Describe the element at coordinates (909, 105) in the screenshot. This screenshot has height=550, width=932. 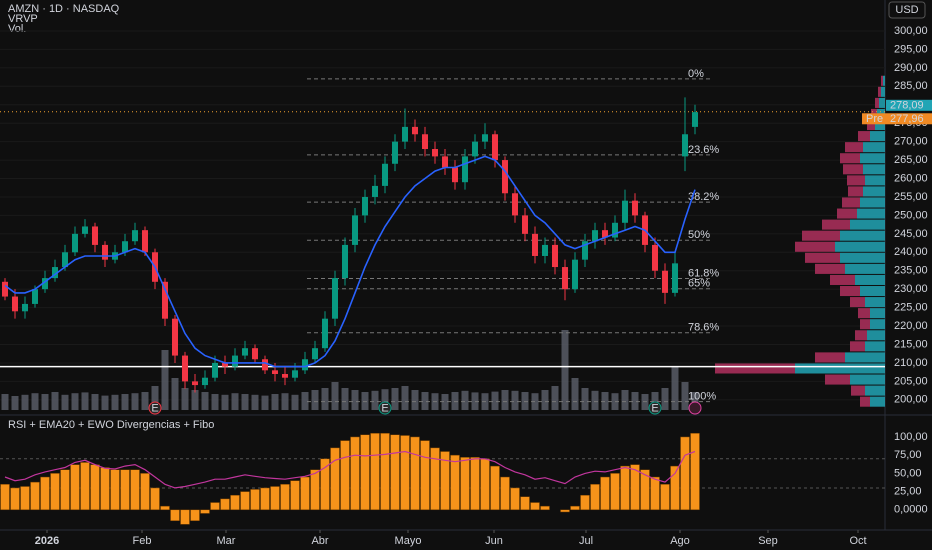
I see `price-tag` at that location.